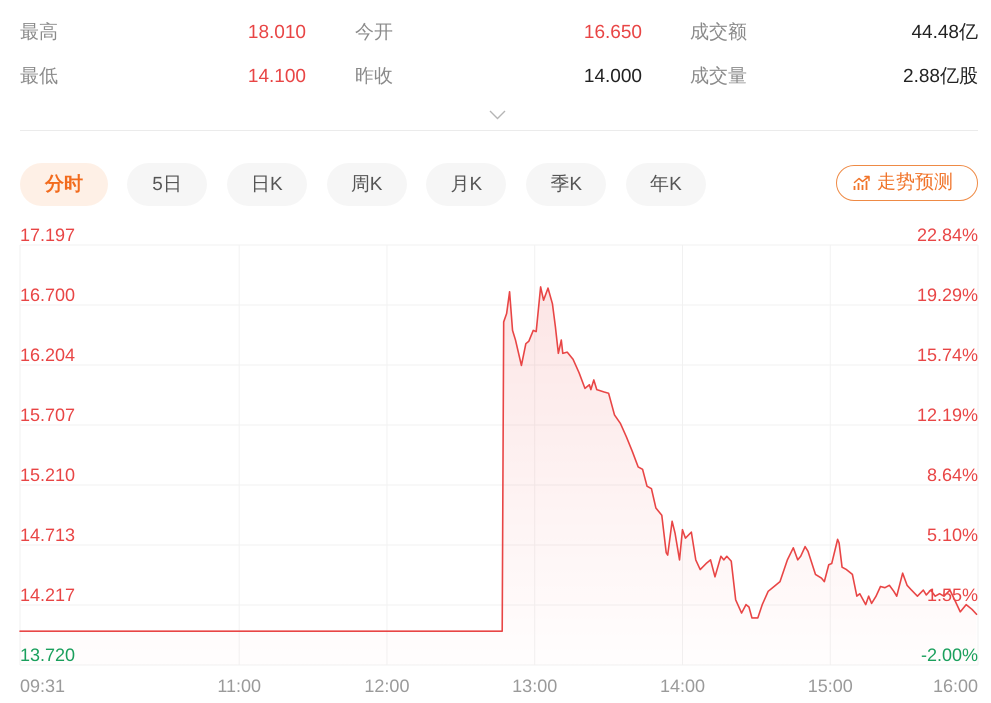  What do you see at coordinates (43, 686) in the screenshot?
I see `x-tick-label: 09:31` at bounding box center [43, 686].